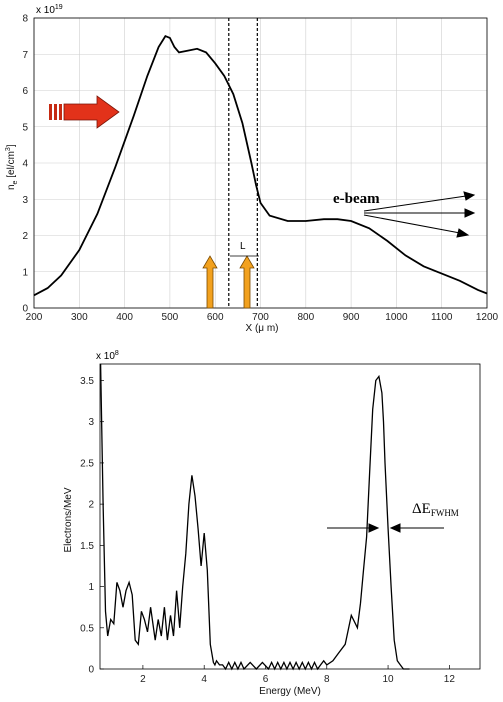 Image resolution: width=503 pixels, height=702 pixels. Describe the element at coordinates (107, 356) in the screenshot. I see `chart2-y-multiplier: x 108` at that location.